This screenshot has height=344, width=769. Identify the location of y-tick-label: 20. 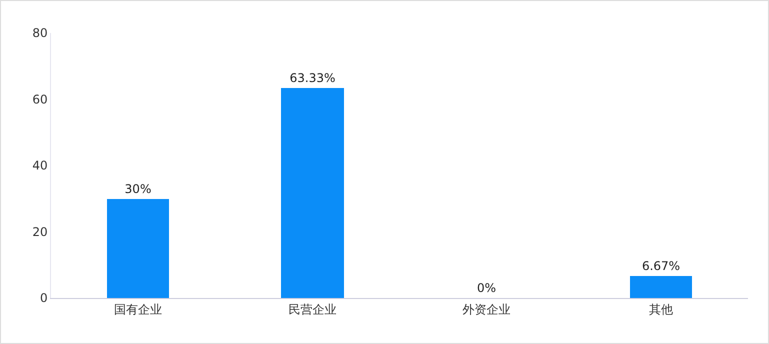
(40, 231).